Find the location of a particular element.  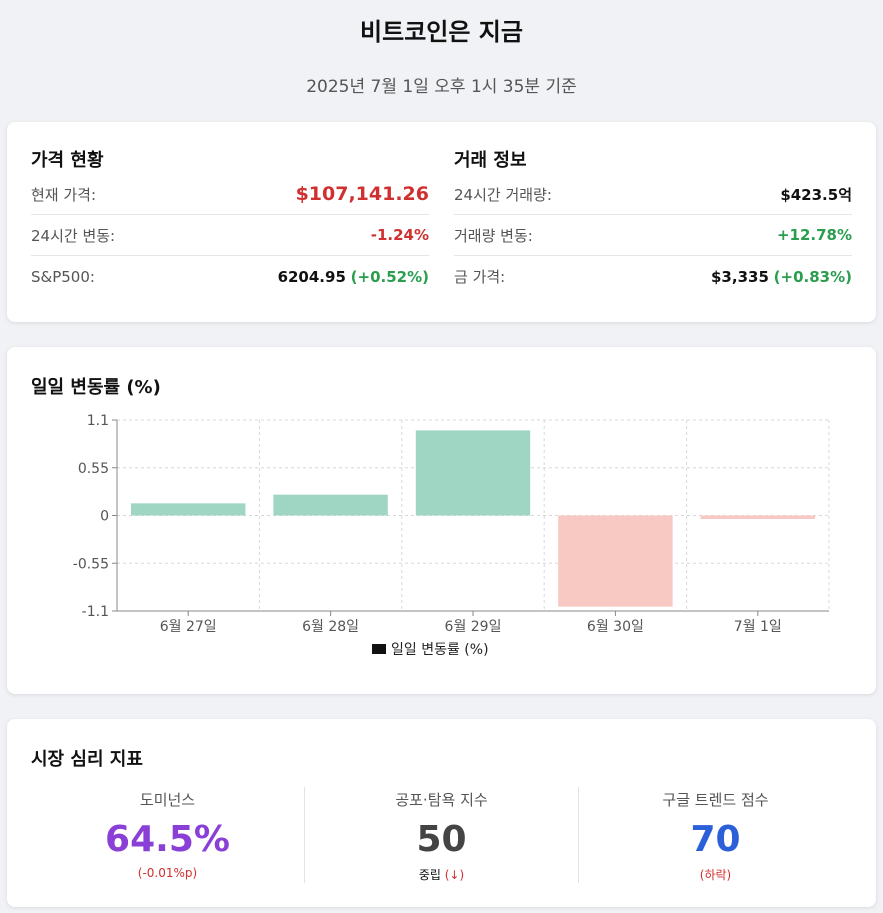

fear-greed-metric: 공포·탐욕 지수 50 중립 (↓) is located at coordinates (441, 835).